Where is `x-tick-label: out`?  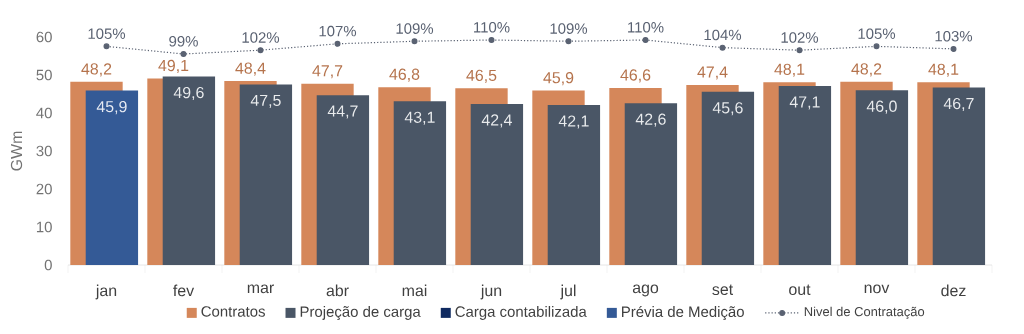 x-tick-label: out is located at coordinates (800, 289).